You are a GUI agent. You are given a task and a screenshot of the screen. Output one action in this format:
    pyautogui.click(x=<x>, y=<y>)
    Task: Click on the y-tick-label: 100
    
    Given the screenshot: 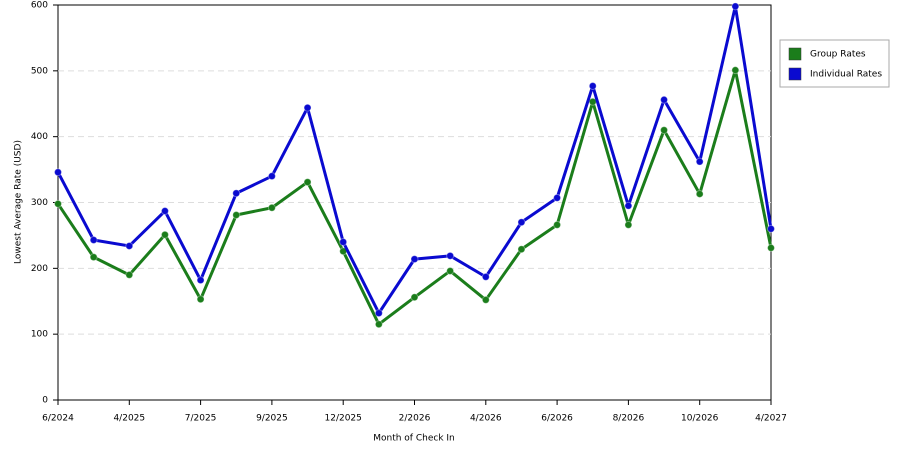 What is the action you would take?
    pyautogui.click(x=39, y=335)
    